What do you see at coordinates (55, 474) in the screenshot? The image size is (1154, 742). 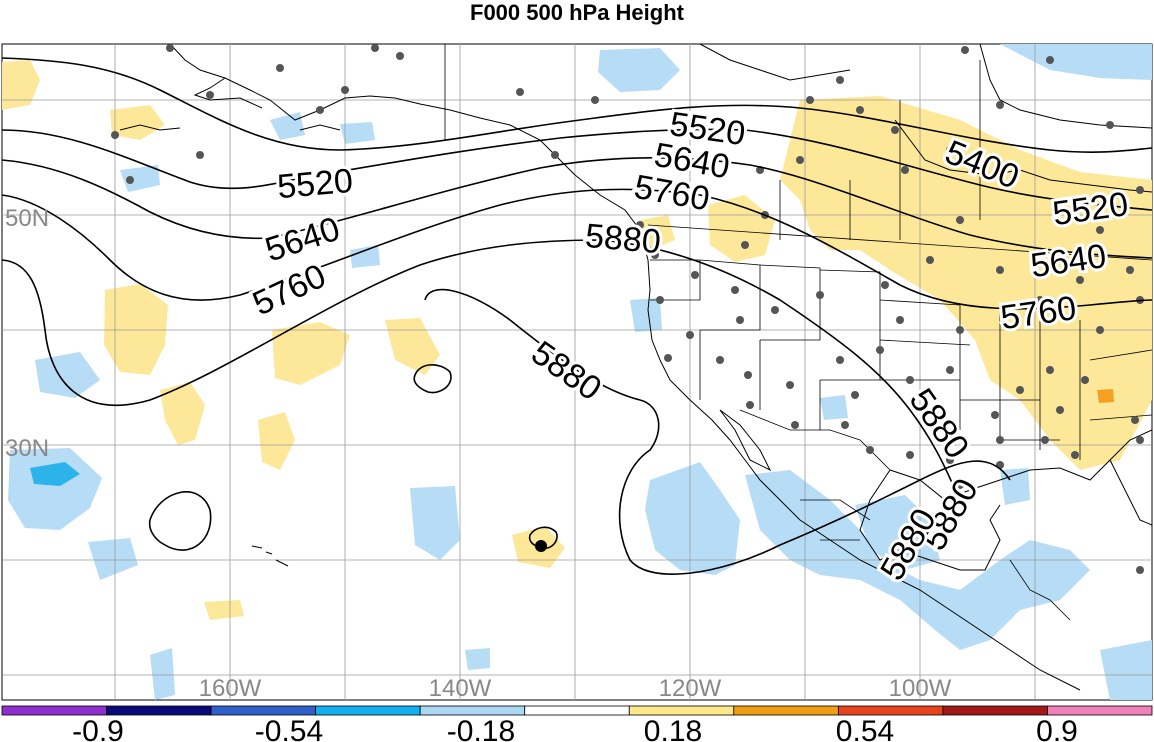 I see `strong-negative-anomaly-area` at bounding box center [55, 474].